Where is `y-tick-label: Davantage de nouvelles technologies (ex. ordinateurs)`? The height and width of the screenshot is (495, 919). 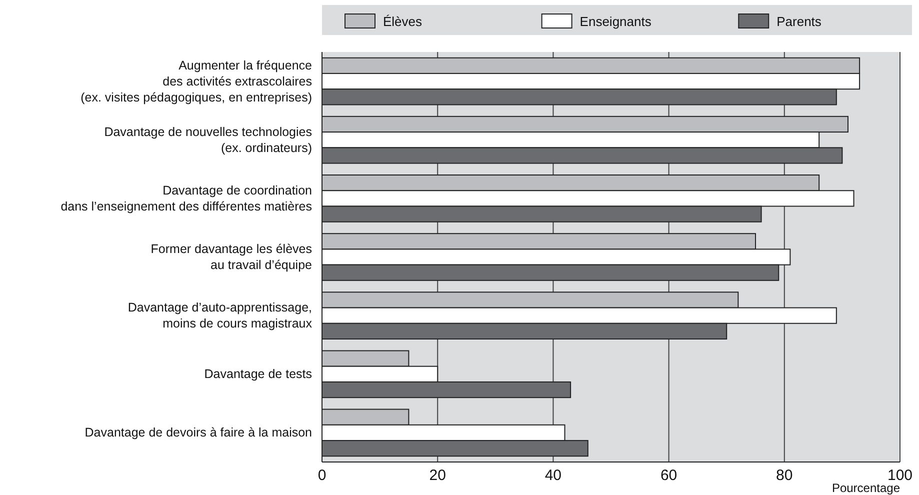
y-tick-label: Davantage de nouvelles technologies (ex. ordinateurs) is located at coordinates (208, 139).